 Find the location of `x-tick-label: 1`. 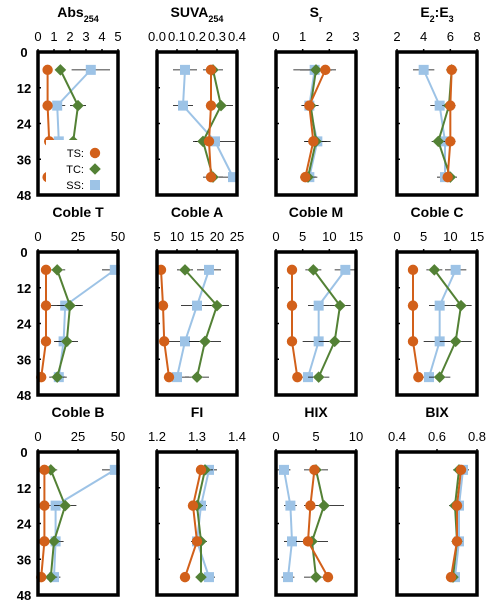

x-tick-label: 1 is located at coordinates (302, 36).